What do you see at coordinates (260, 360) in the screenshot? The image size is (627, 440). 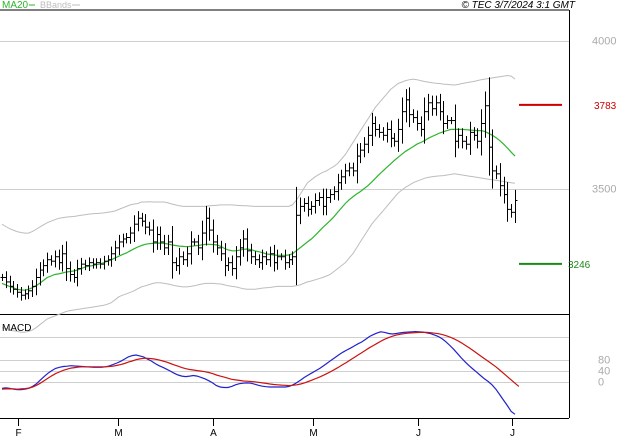 I see `signal-line` at bounding box center [260, 360].